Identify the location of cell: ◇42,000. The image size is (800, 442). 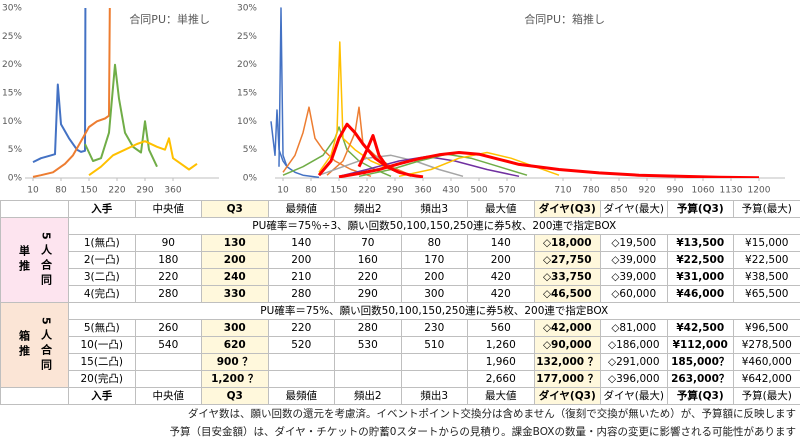
(567, 328).